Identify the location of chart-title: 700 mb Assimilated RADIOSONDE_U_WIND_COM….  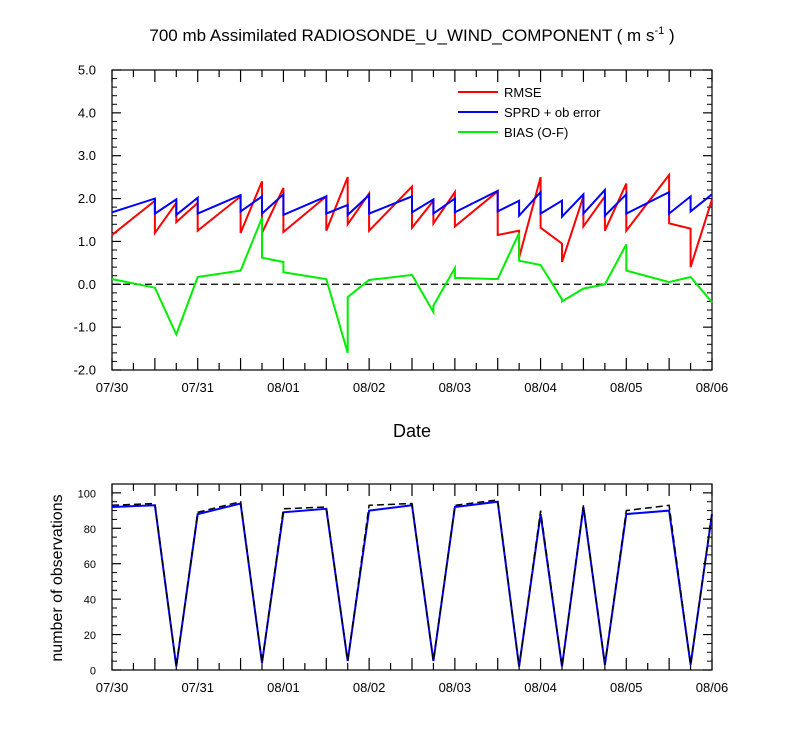
(411, 35).